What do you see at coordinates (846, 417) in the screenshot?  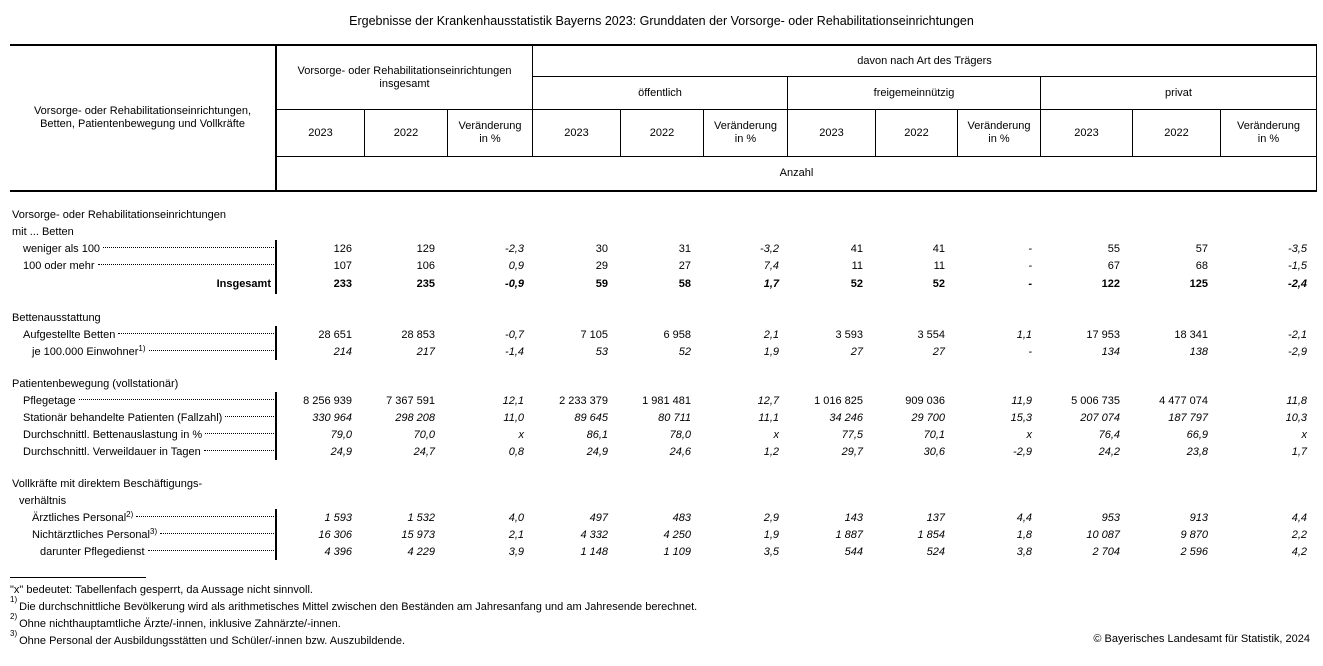 I see `value-cell: 34 246` at bounding box center [846, 417].